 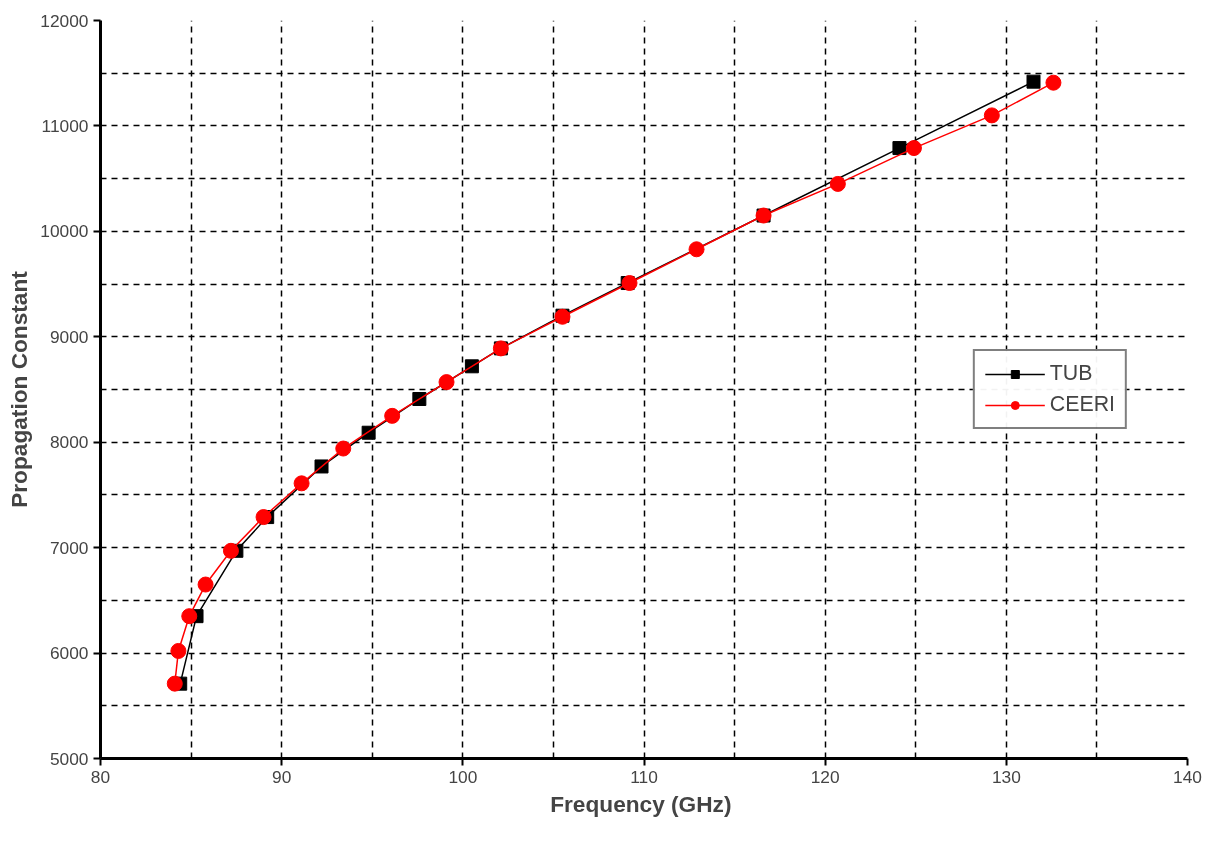 I want to click on y-axis-title: Propagation Constant, so click(x=19, y=389).